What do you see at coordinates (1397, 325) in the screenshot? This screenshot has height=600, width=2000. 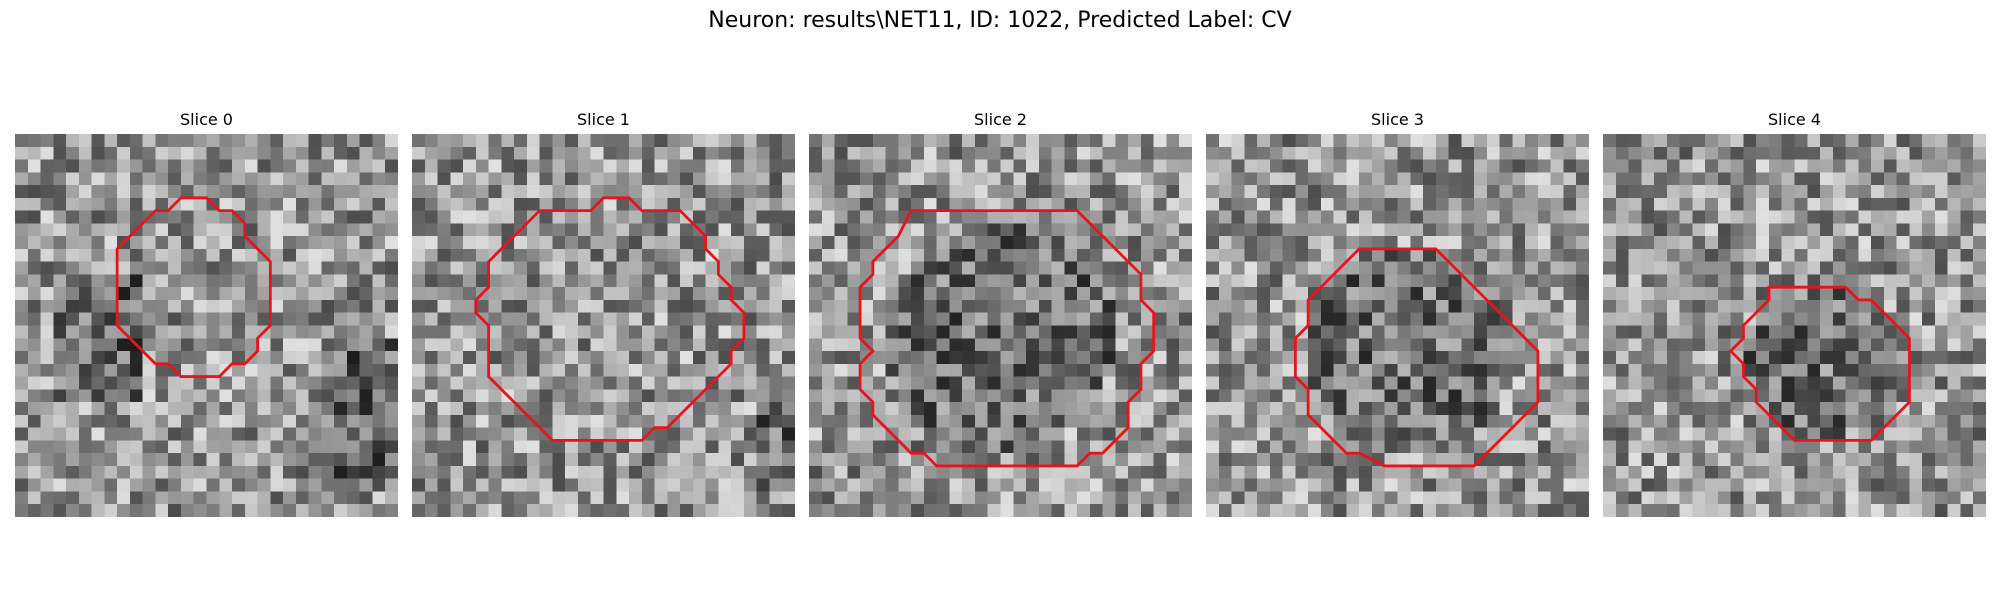 I see `pixel-grid` at bounding box center [1397, 325].